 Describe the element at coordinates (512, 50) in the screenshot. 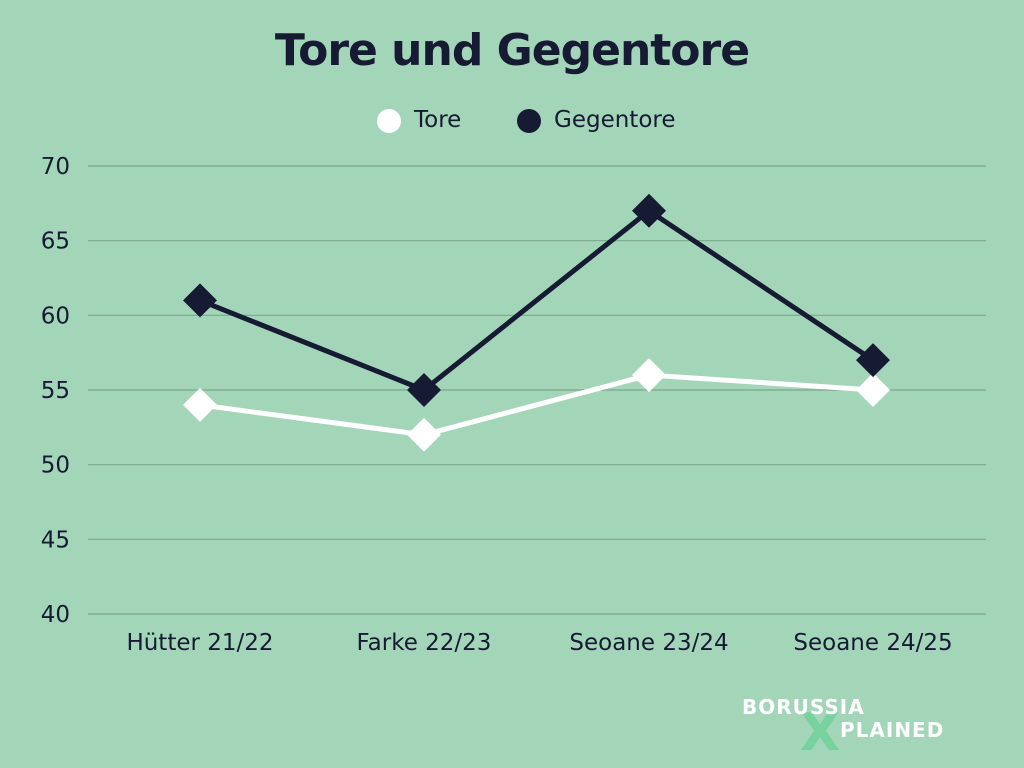

I see `chart-title: Tore und Gegentore` at that location.